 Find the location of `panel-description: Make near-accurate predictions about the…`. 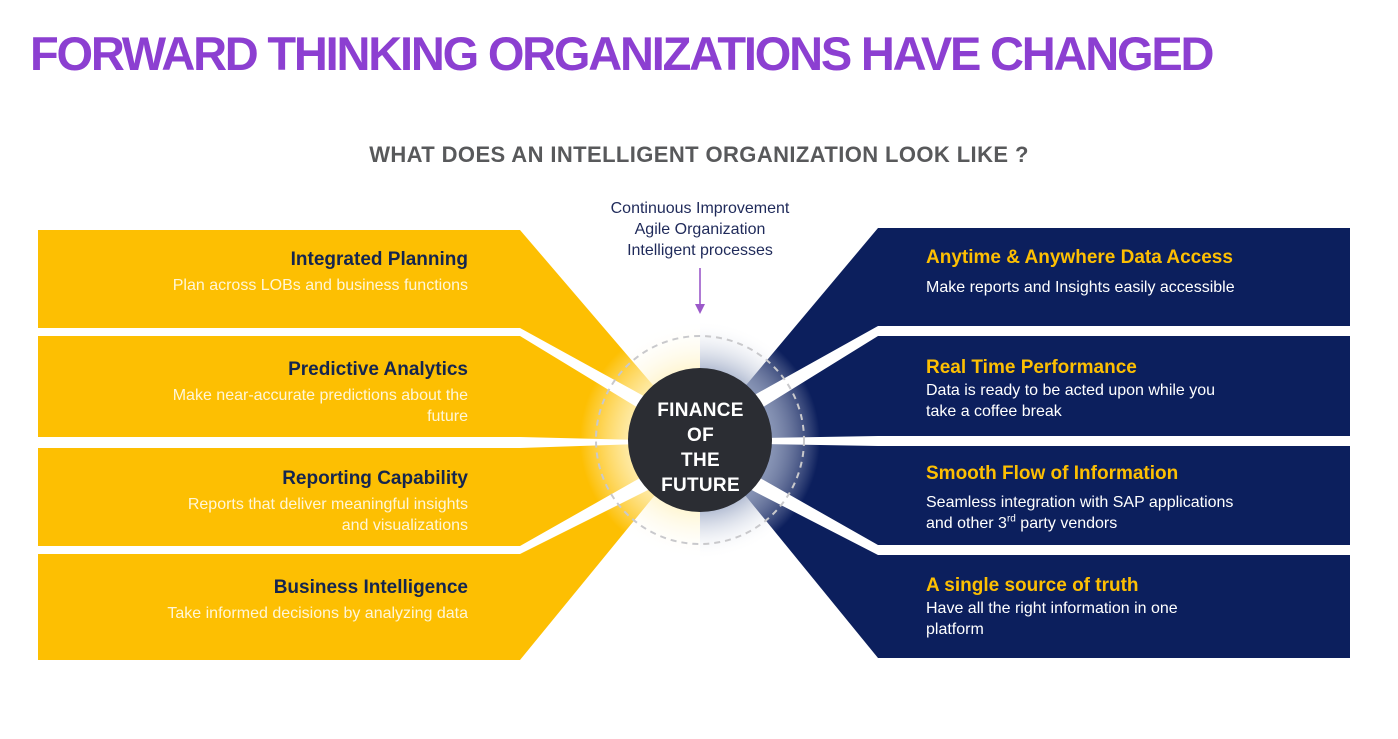

panel-description: Make near-accurate predictions about the… is located at coordinates (320, 406).